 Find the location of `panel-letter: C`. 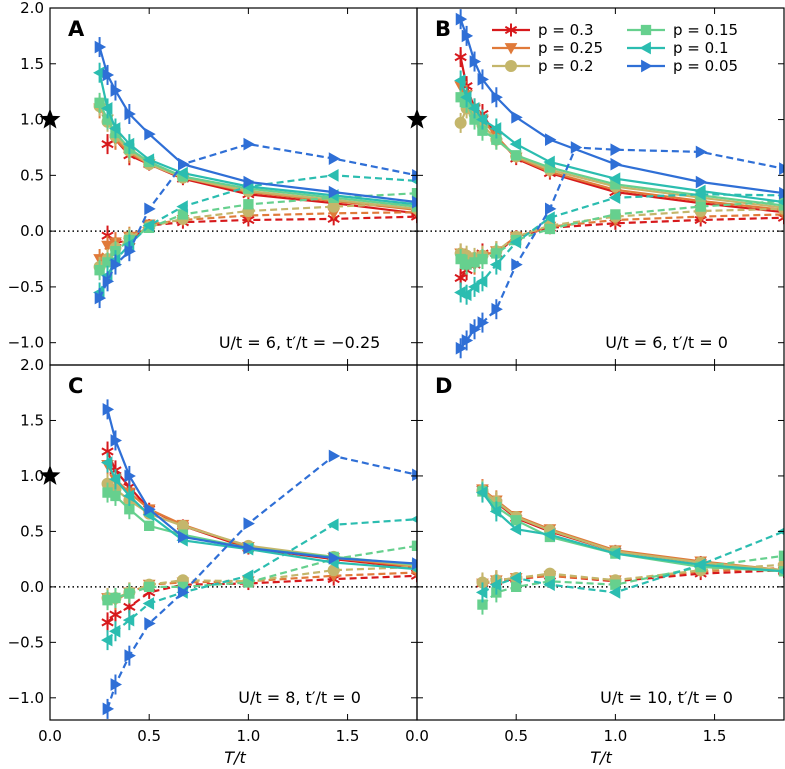

panel-letter: C is located at coordinates (75, 386).